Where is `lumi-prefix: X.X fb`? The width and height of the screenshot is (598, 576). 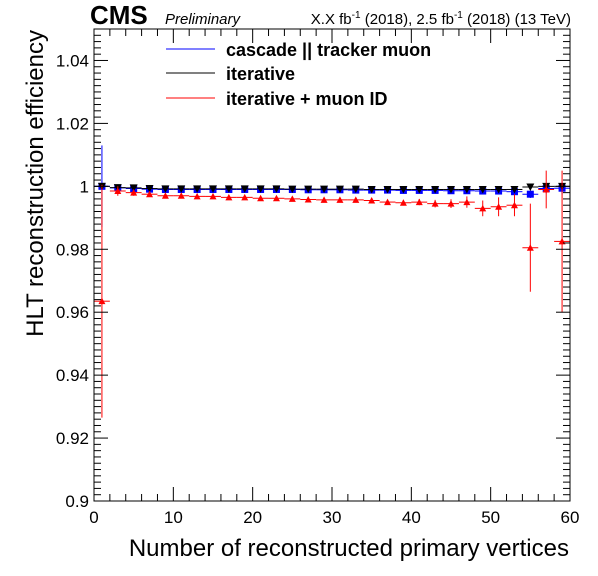 lumi-prefix: X.X fb is located at coordinates (331, 19).